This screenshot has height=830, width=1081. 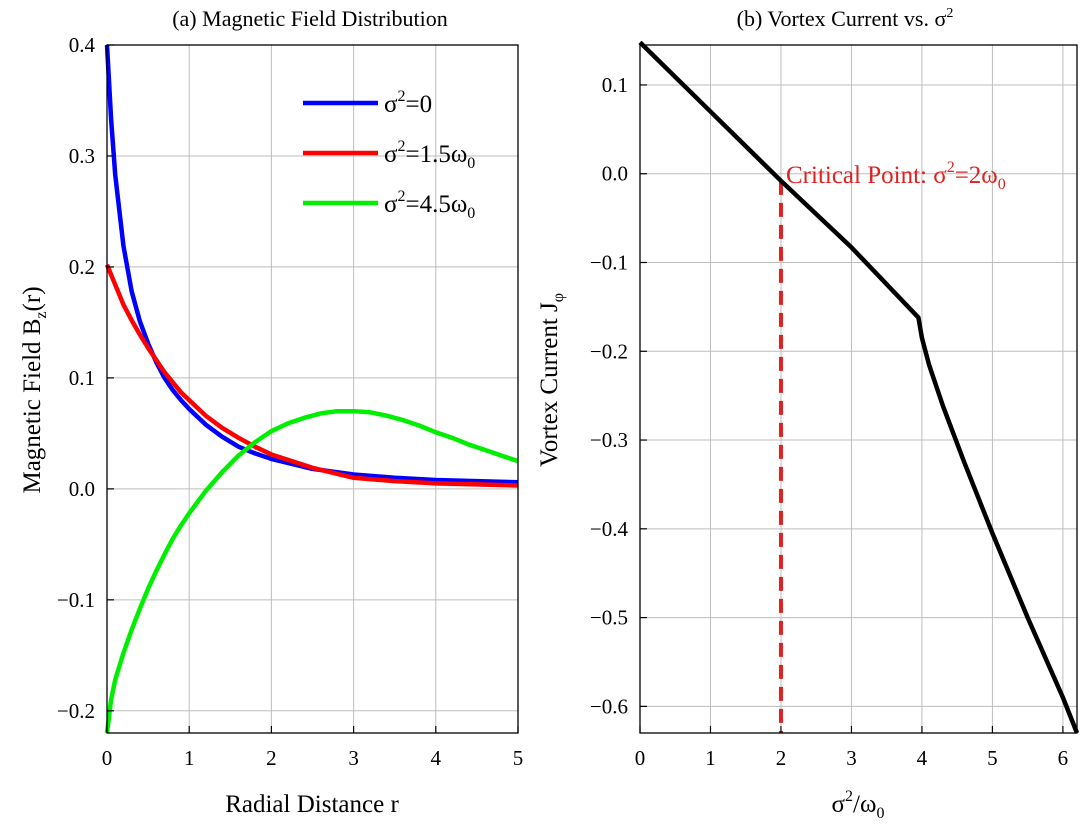 I want to click on chart-a-xtick-label: 2, so click(x=271, y=758).